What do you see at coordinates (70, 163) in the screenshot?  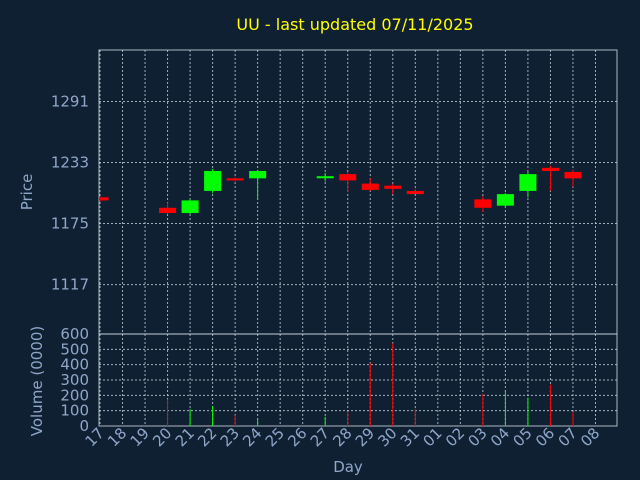 I see `price-tick-label: 1233` at bounding box center [70, 163].